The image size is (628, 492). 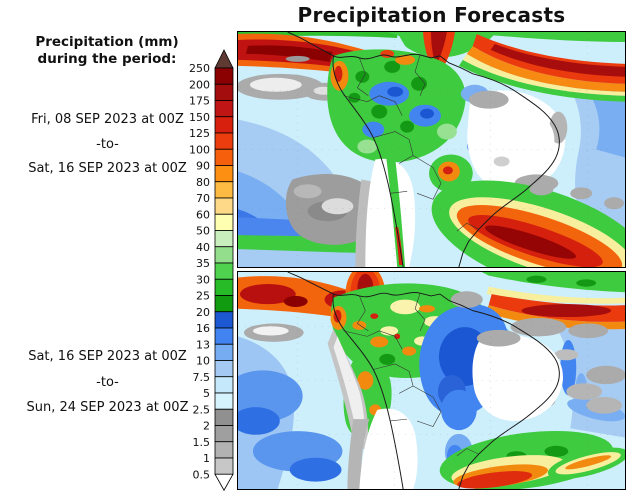 What do you see at coordinates (107, 382) in the screenshot?
I see `period2-separator: -to-` at bounding box center [107, 382].